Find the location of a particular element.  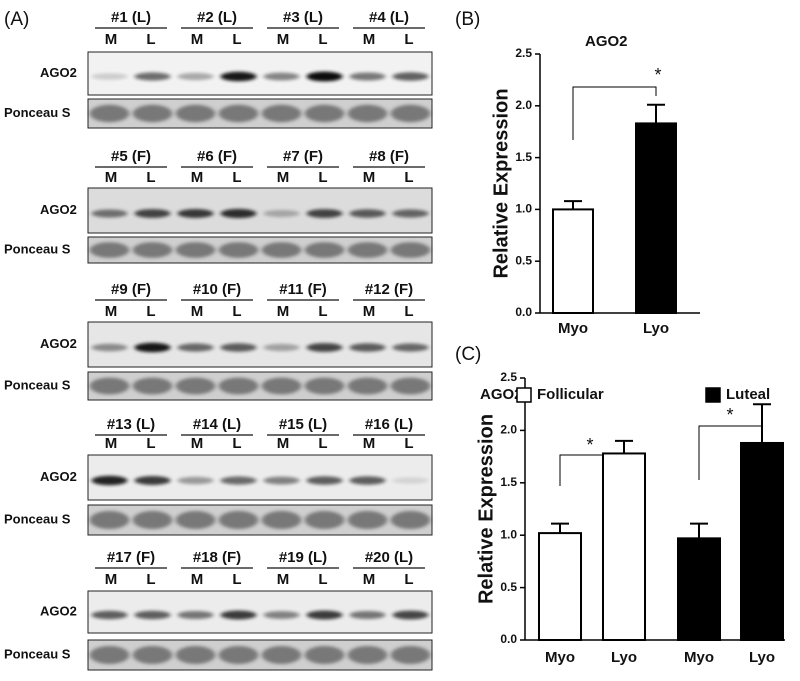

sample-label: #6 (F) is located at coordinates (217, 156).